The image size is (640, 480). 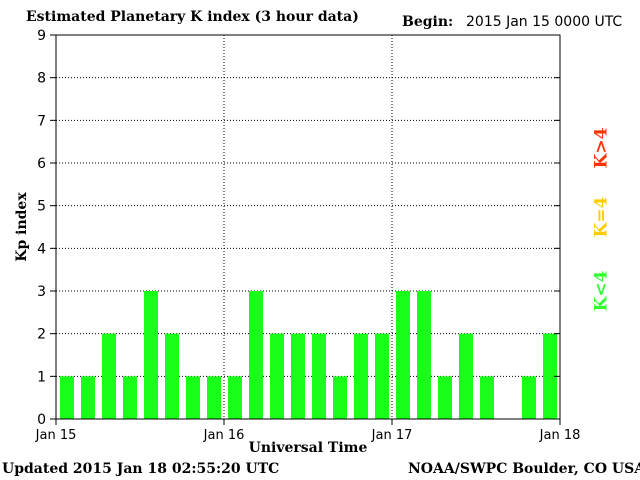 What do you see at coordinates (41, 292) in the screenshot?
I see `y-tick-label-3: 3` at bounding box center [41, 292].